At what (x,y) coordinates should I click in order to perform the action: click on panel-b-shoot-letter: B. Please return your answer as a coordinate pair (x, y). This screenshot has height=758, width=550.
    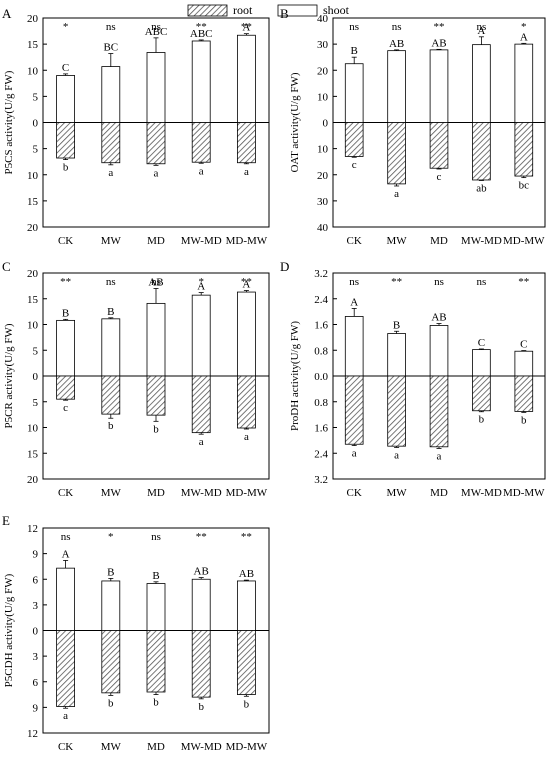
    Looking at the image, I should click on (354, 51).